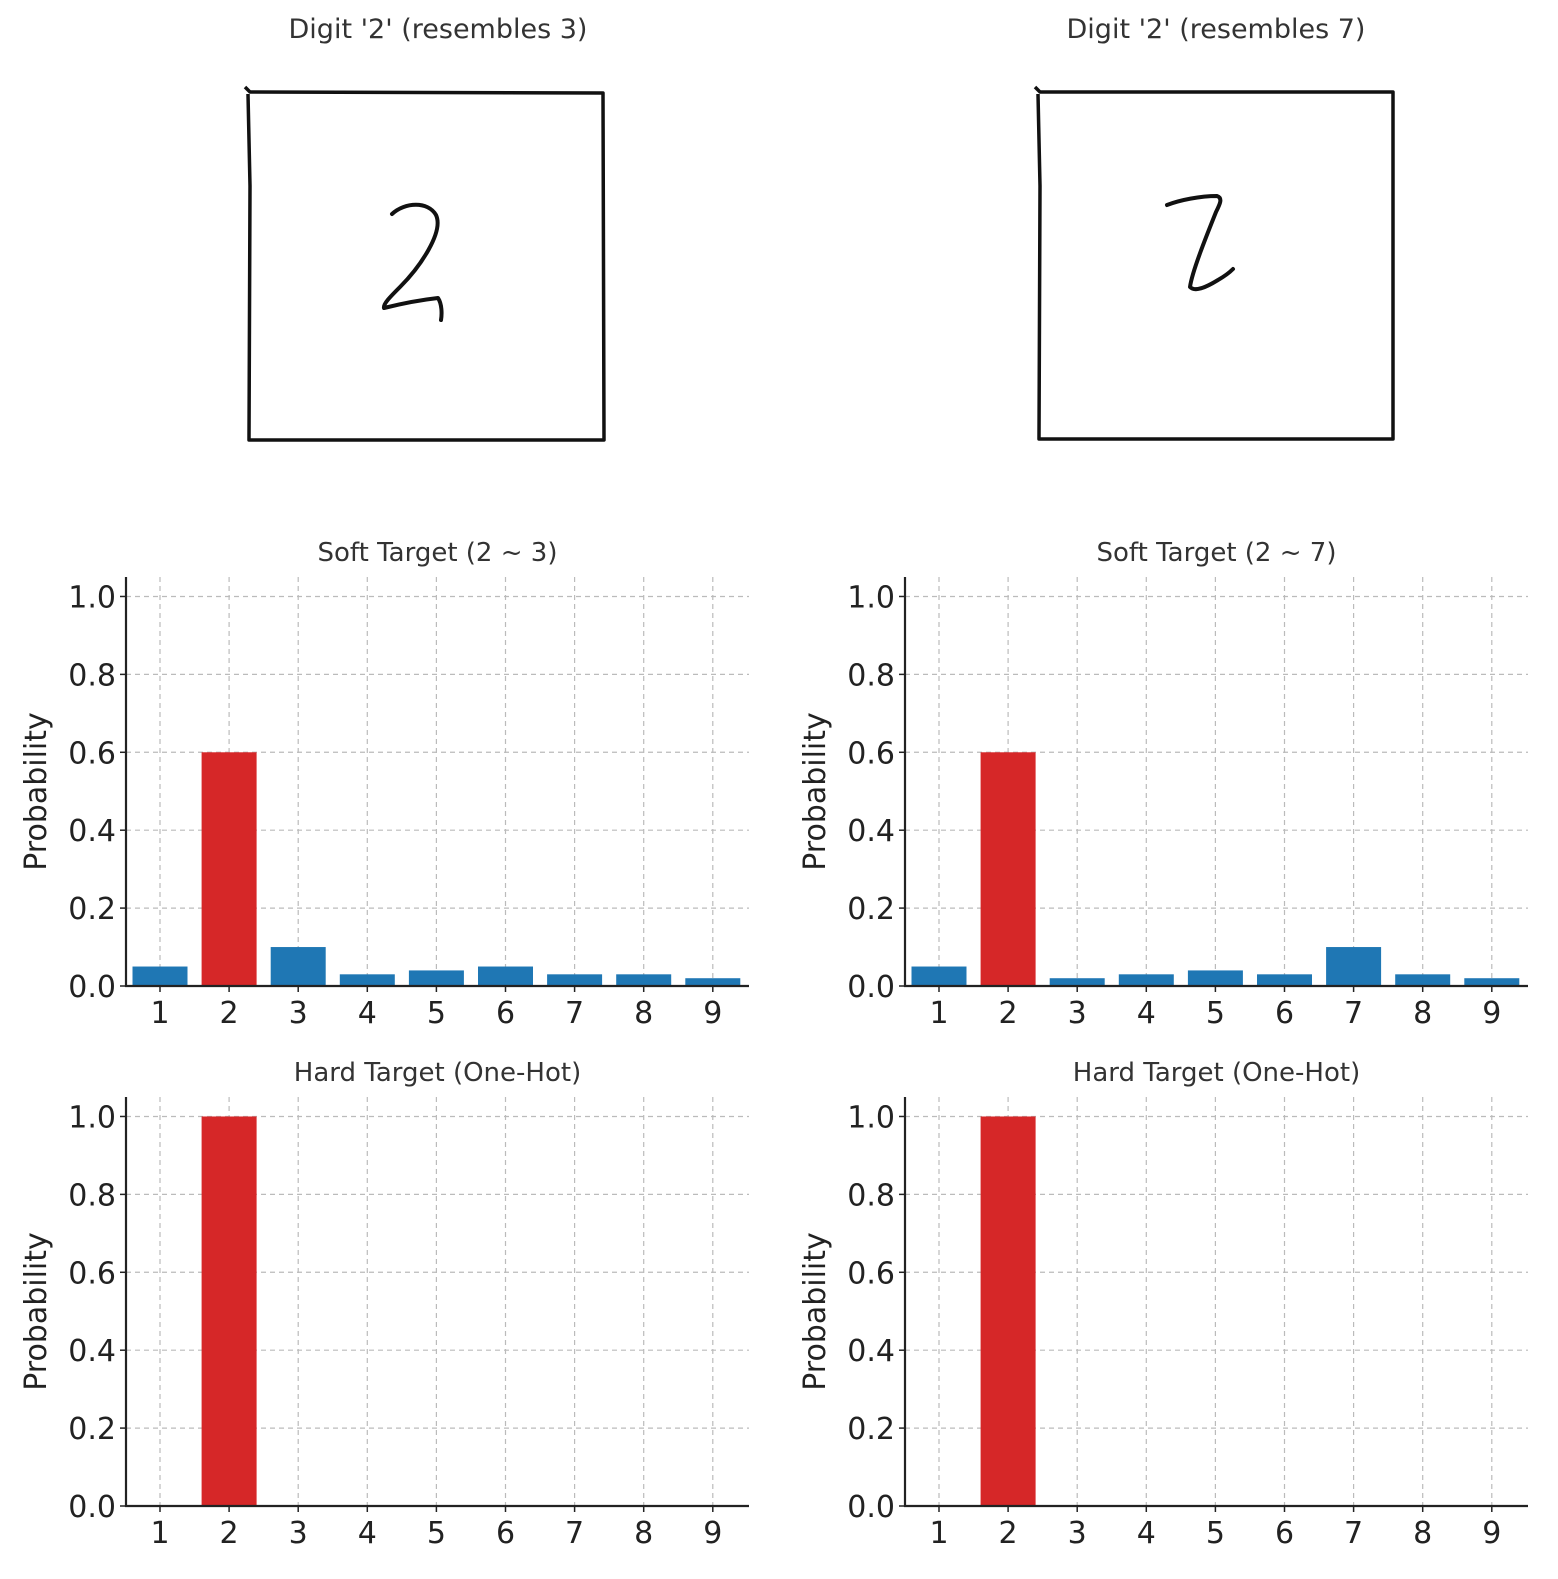 The image size is (1558, 1579). Describe the element at coordinates (1217, 553) in the screenshot. I see `chart-title: Soft Target (2 ~ 7)` at that location.